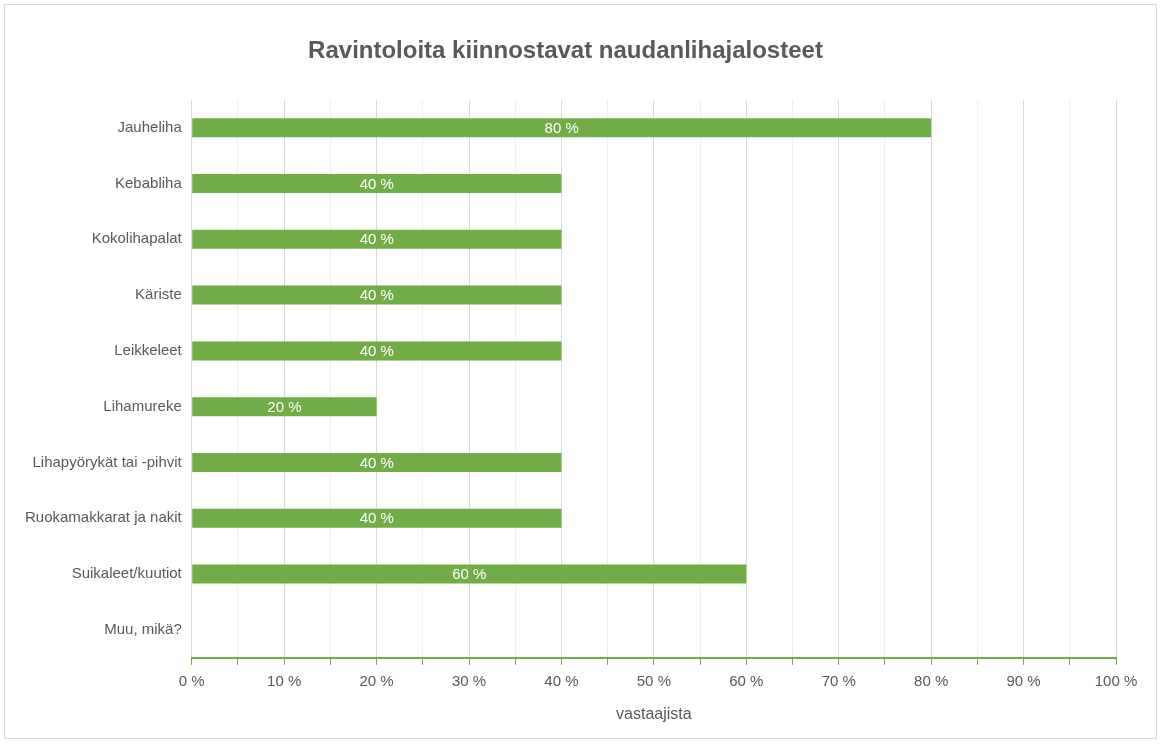  Describe the element at coordinates (107, 461) in the screenshot. I see `y-tick-label: Lihapyörykät tai -pihvit` at that location.